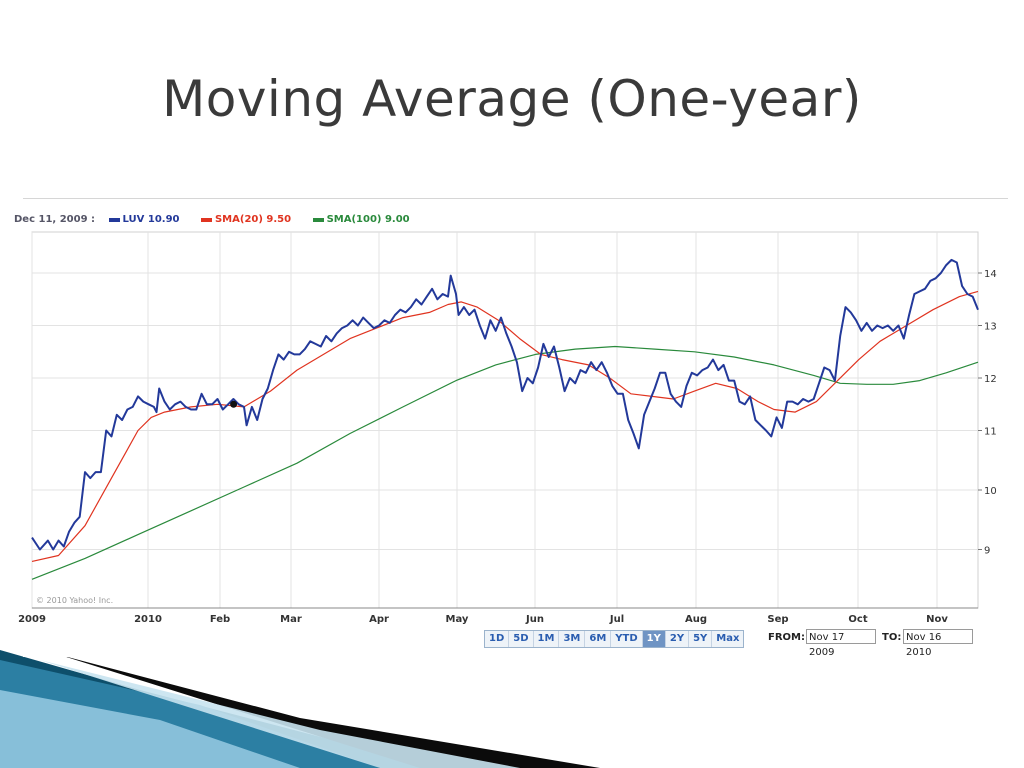  I want to click on legend-swatch-sma100, so click(318, 219).